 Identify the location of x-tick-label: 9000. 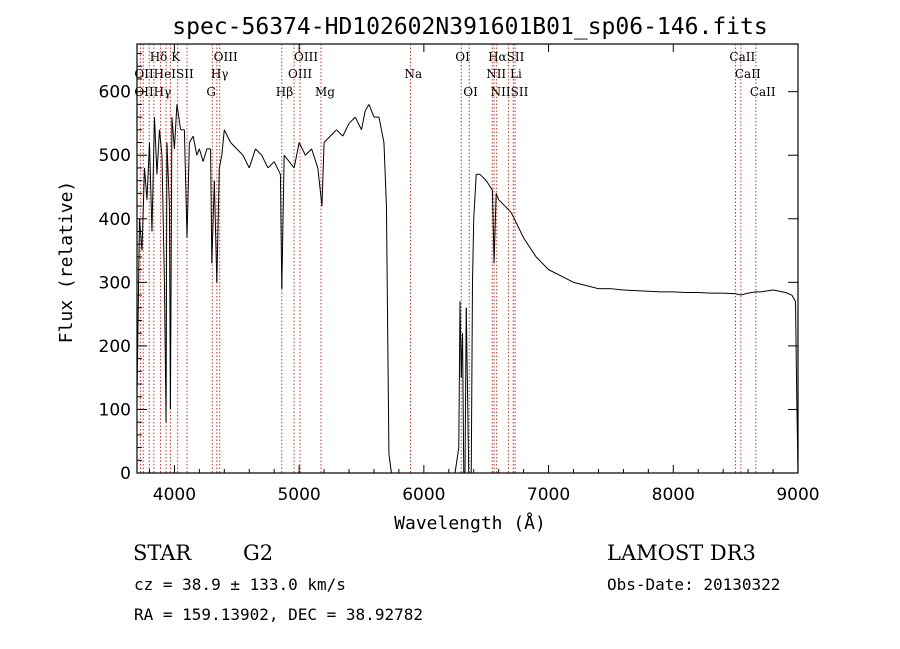
(797, 495).